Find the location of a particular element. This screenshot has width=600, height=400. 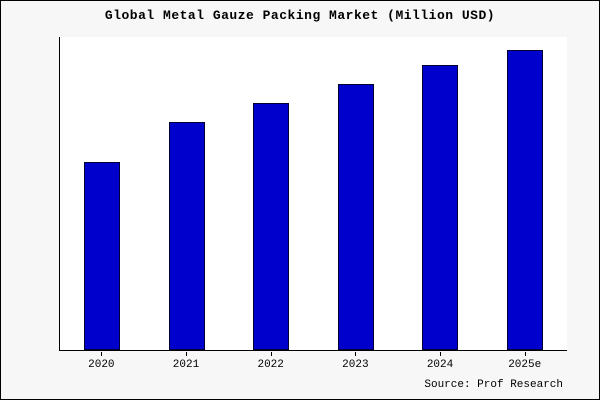

x-axis-labels: 2020 2021 2022 2023 2024 2025e is located at coordinates (313, 361).